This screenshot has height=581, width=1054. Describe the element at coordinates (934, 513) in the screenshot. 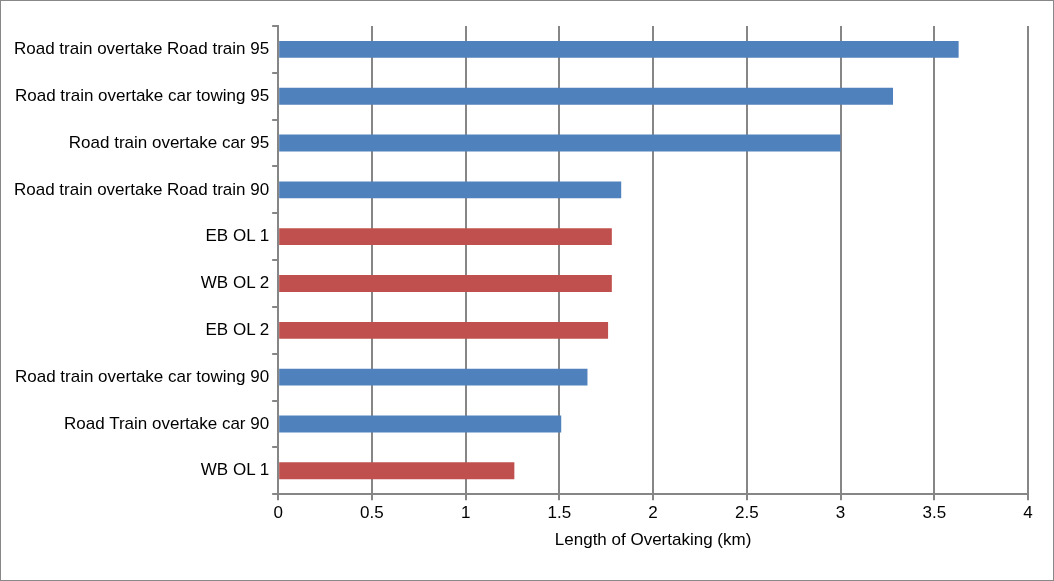

I see `x-tick-label: 3.5` at that location.